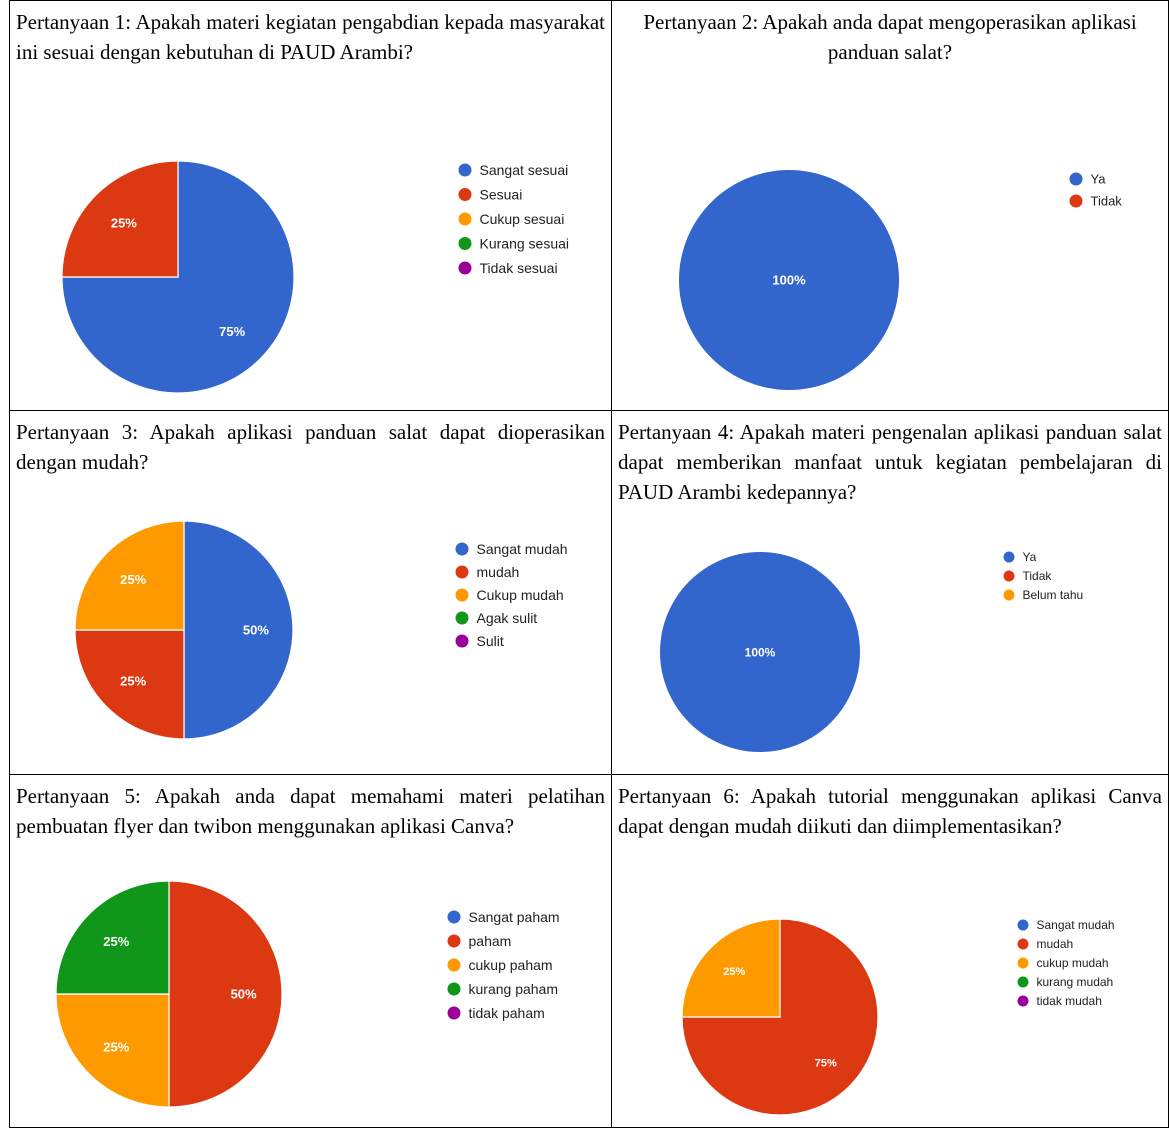  What do you see at coordinates (514, 917) in the screenshot?
I see `legend-label-sangat-paham: Sangat paham` at bounding box center [514, 917].